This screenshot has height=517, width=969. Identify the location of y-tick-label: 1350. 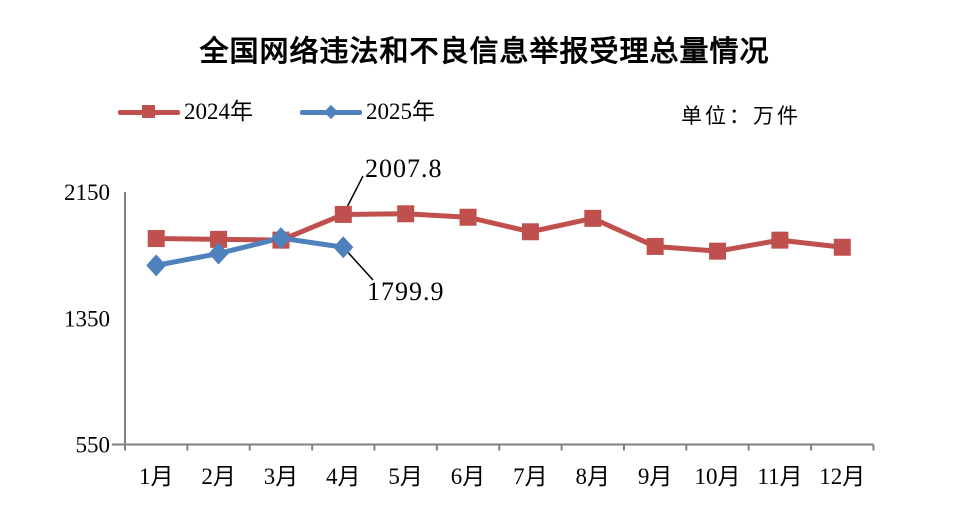
(87, 318).